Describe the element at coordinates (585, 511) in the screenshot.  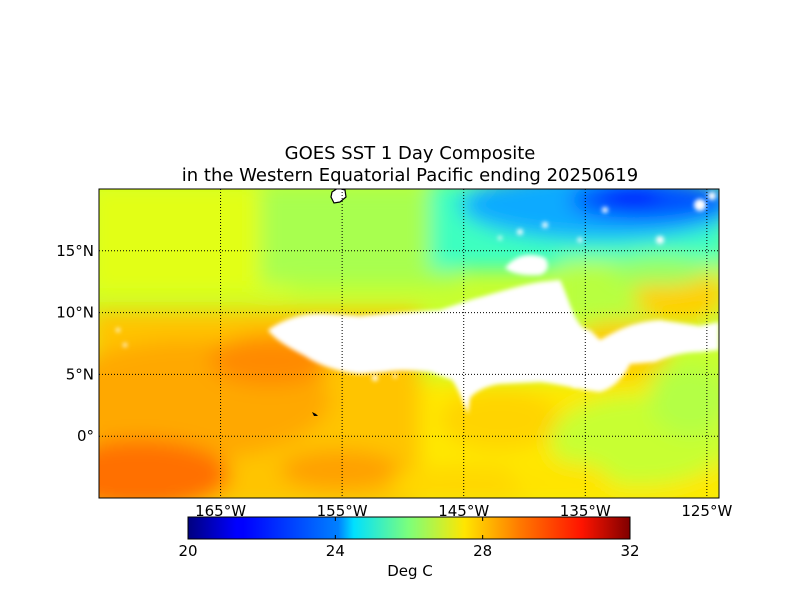
I see `lon-label-3: 135°W` at that location.